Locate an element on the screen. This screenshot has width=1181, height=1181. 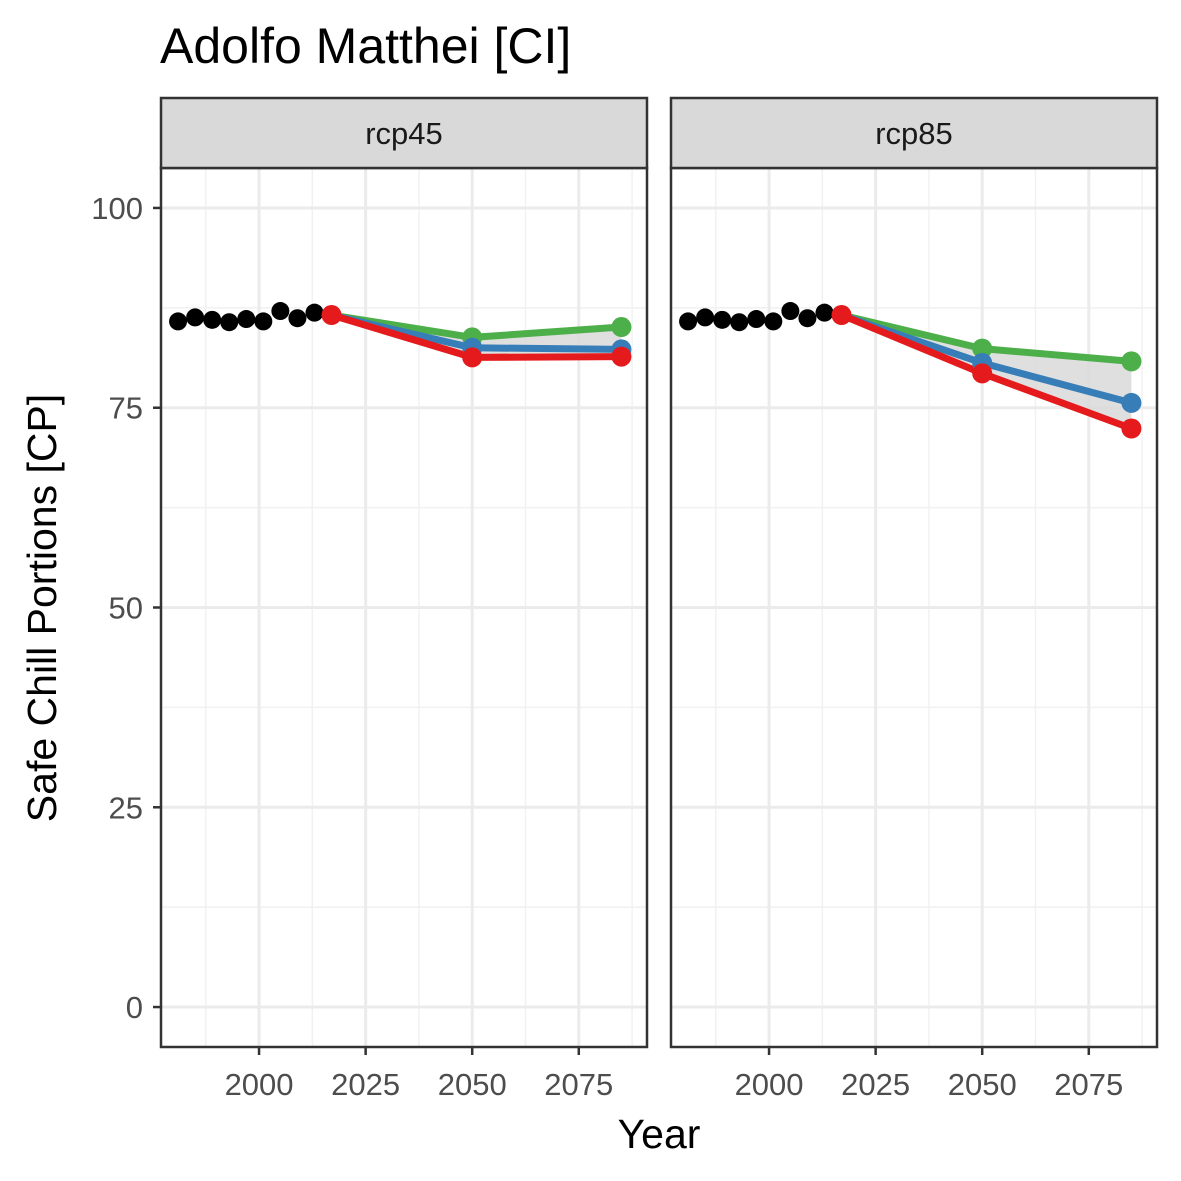
facet-label: rcp45 is located at coordinates (404, 133).